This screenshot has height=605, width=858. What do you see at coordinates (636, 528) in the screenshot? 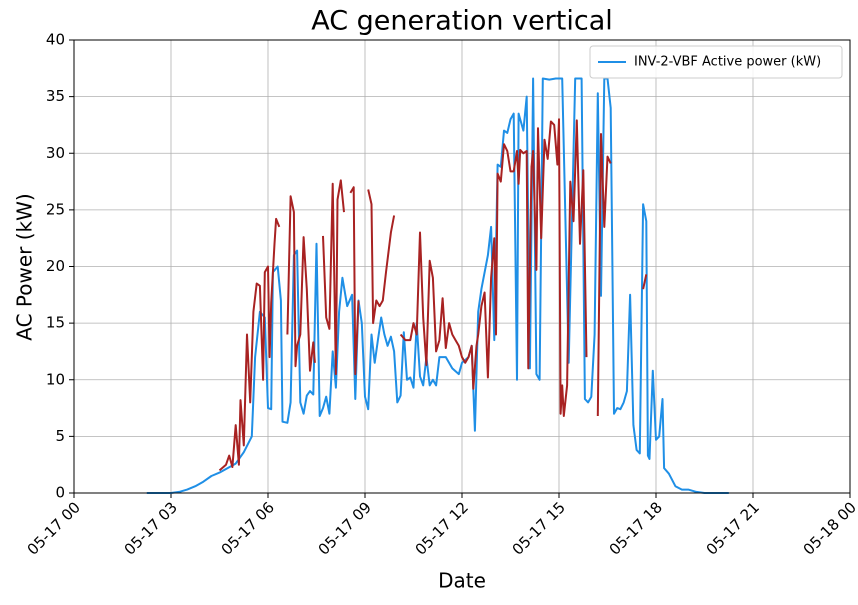
I see `x-tick-label: 05-17 18` at bounding box center [636, 528].